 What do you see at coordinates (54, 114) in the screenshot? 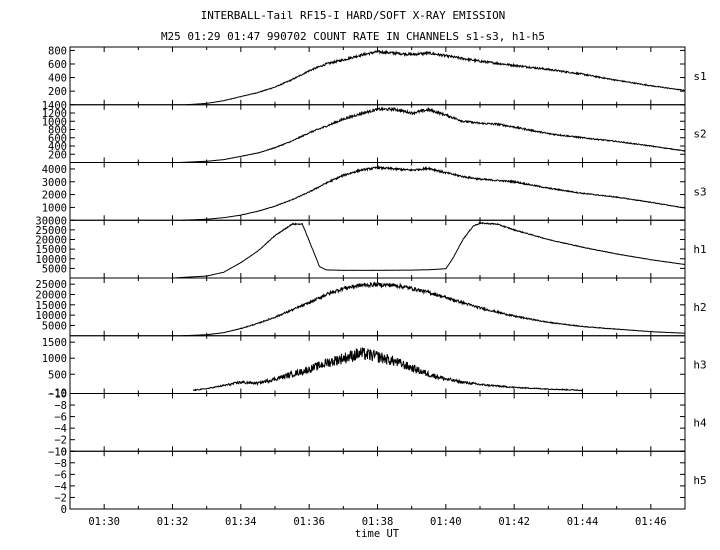
I see `y-tick-label: 1200` at bounding box center [54, 114].